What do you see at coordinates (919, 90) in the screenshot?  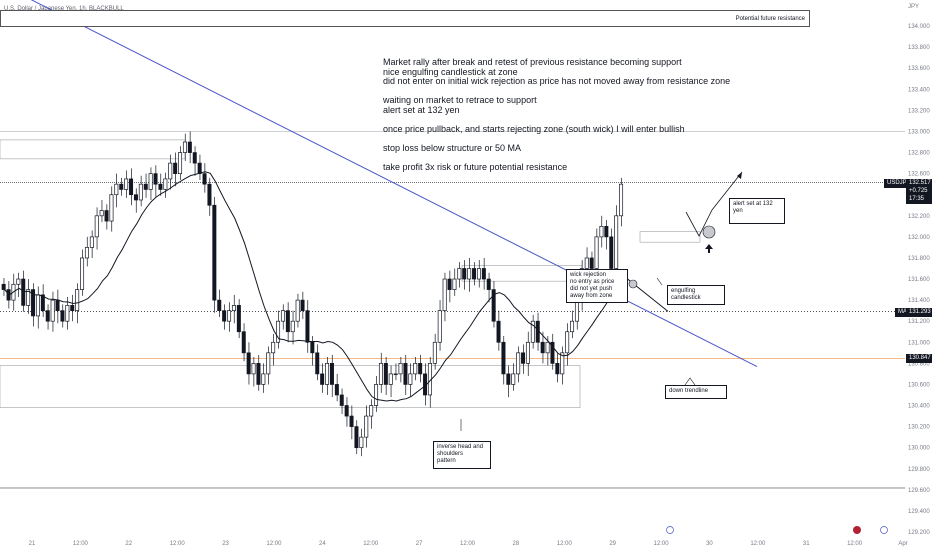 I see `price-tick-label: 133.400` at bounding box center [919, 90].